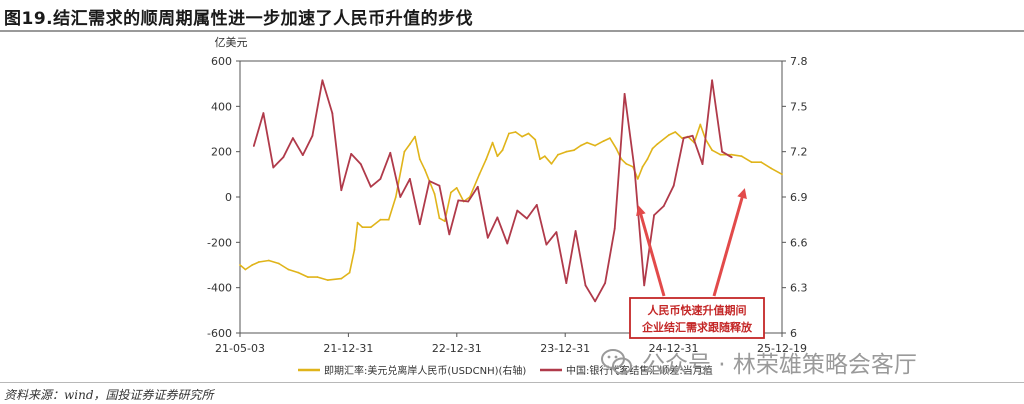 Image resolution: width=1024 pixels, height=404 pixels. I want to click on annotation-arrow-right, so click(729, 242).